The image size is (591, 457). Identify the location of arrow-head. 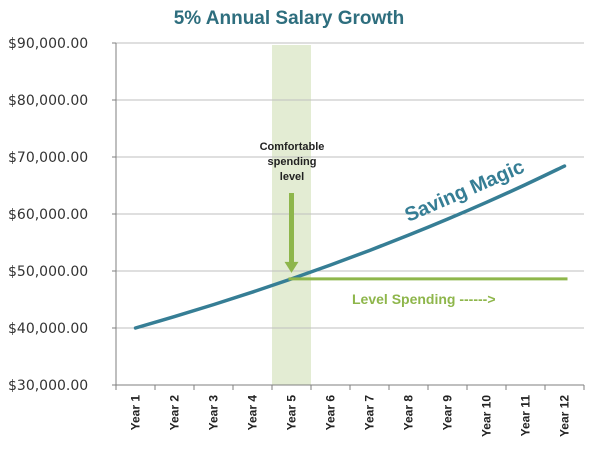
(291, 267).